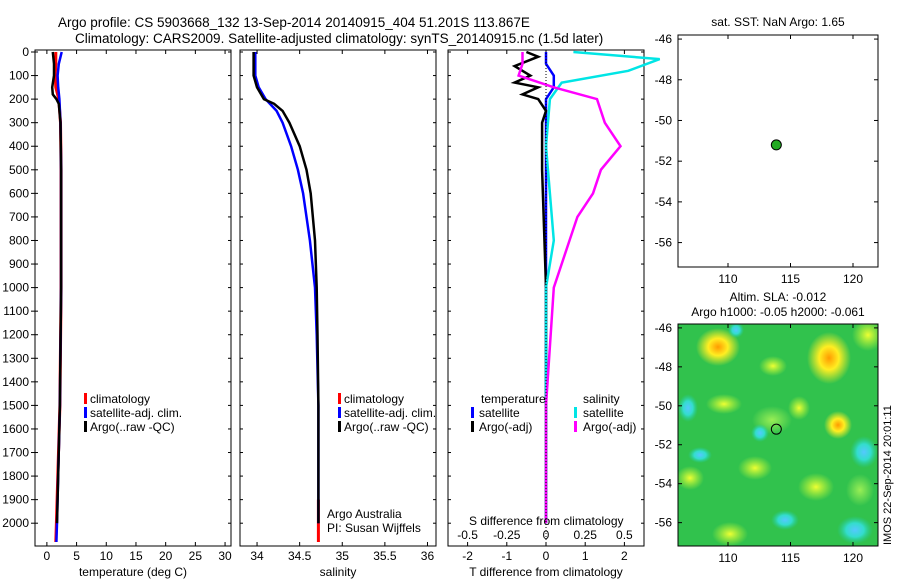 The height and width of the screenshot is (580, 900). Describe the element at coordinates (778, 151) in the screenshot. I see `sst-map-panel` at that location.